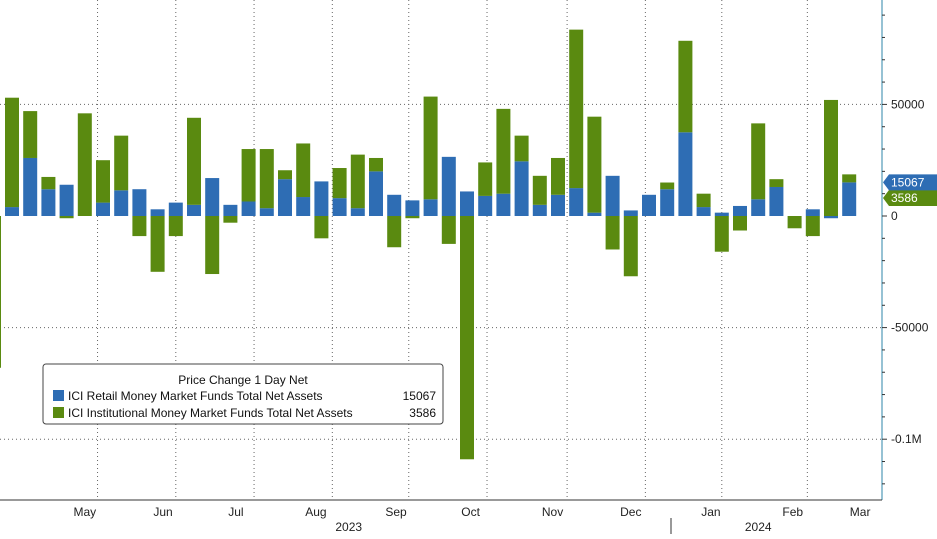 The width and height of the screenshot is (937, 539). Describe the element at coordinates (630, 512) in the screenshot. I see `x-month-label: Dec` at that location.